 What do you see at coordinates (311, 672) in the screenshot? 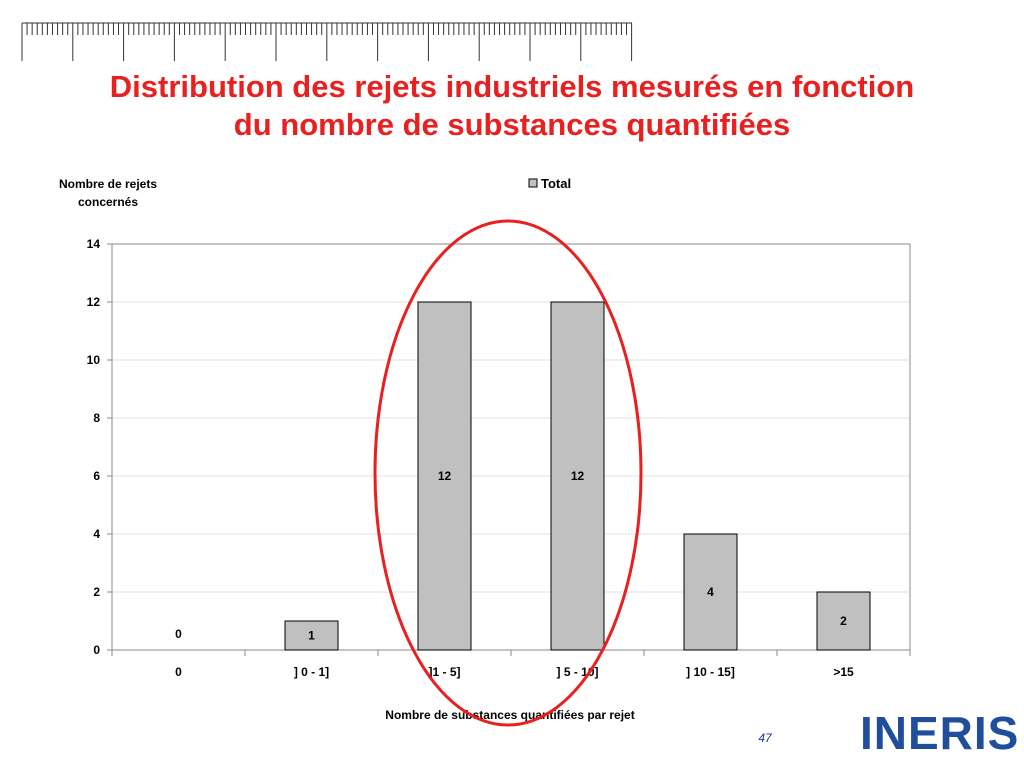
I see `x-tick-label: ] 0 - 1]` at bounding box center [311, 672].